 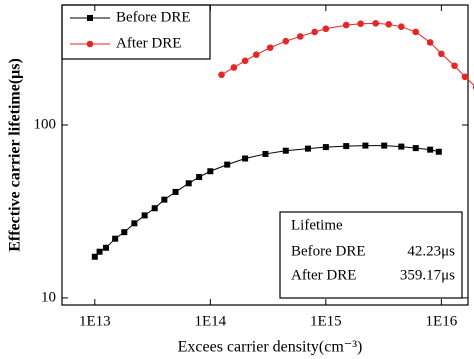 I want to click on x-tick-label: 1E14, so click(x=210, y=321).